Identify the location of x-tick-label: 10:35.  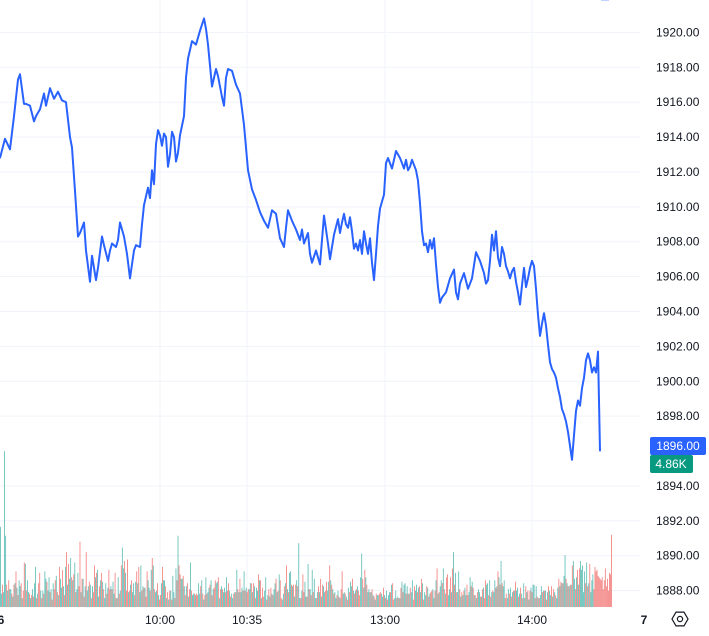
(247, 620).